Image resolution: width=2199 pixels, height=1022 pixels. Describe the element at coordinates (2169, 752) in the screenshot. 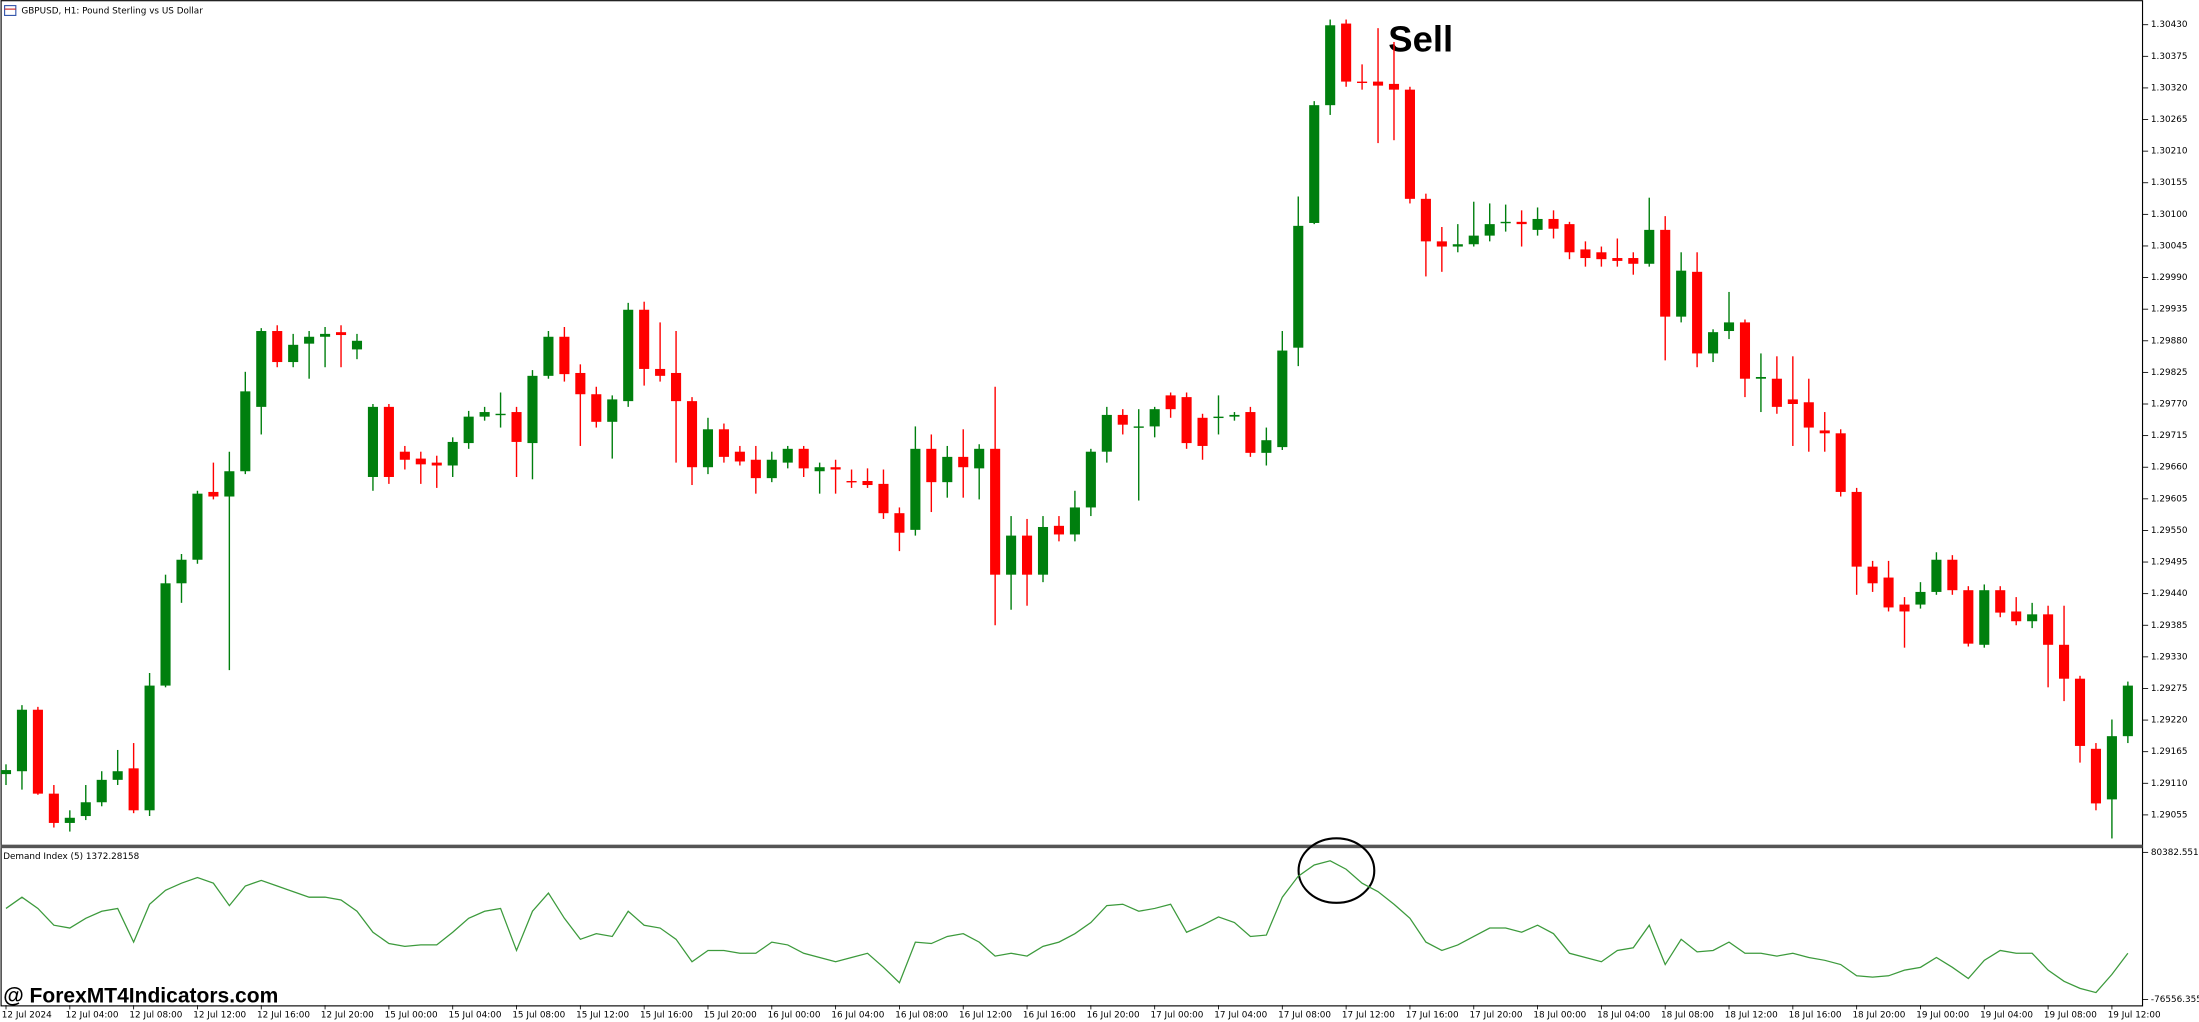

I see `y-tick-label: 1.29165` at that location.